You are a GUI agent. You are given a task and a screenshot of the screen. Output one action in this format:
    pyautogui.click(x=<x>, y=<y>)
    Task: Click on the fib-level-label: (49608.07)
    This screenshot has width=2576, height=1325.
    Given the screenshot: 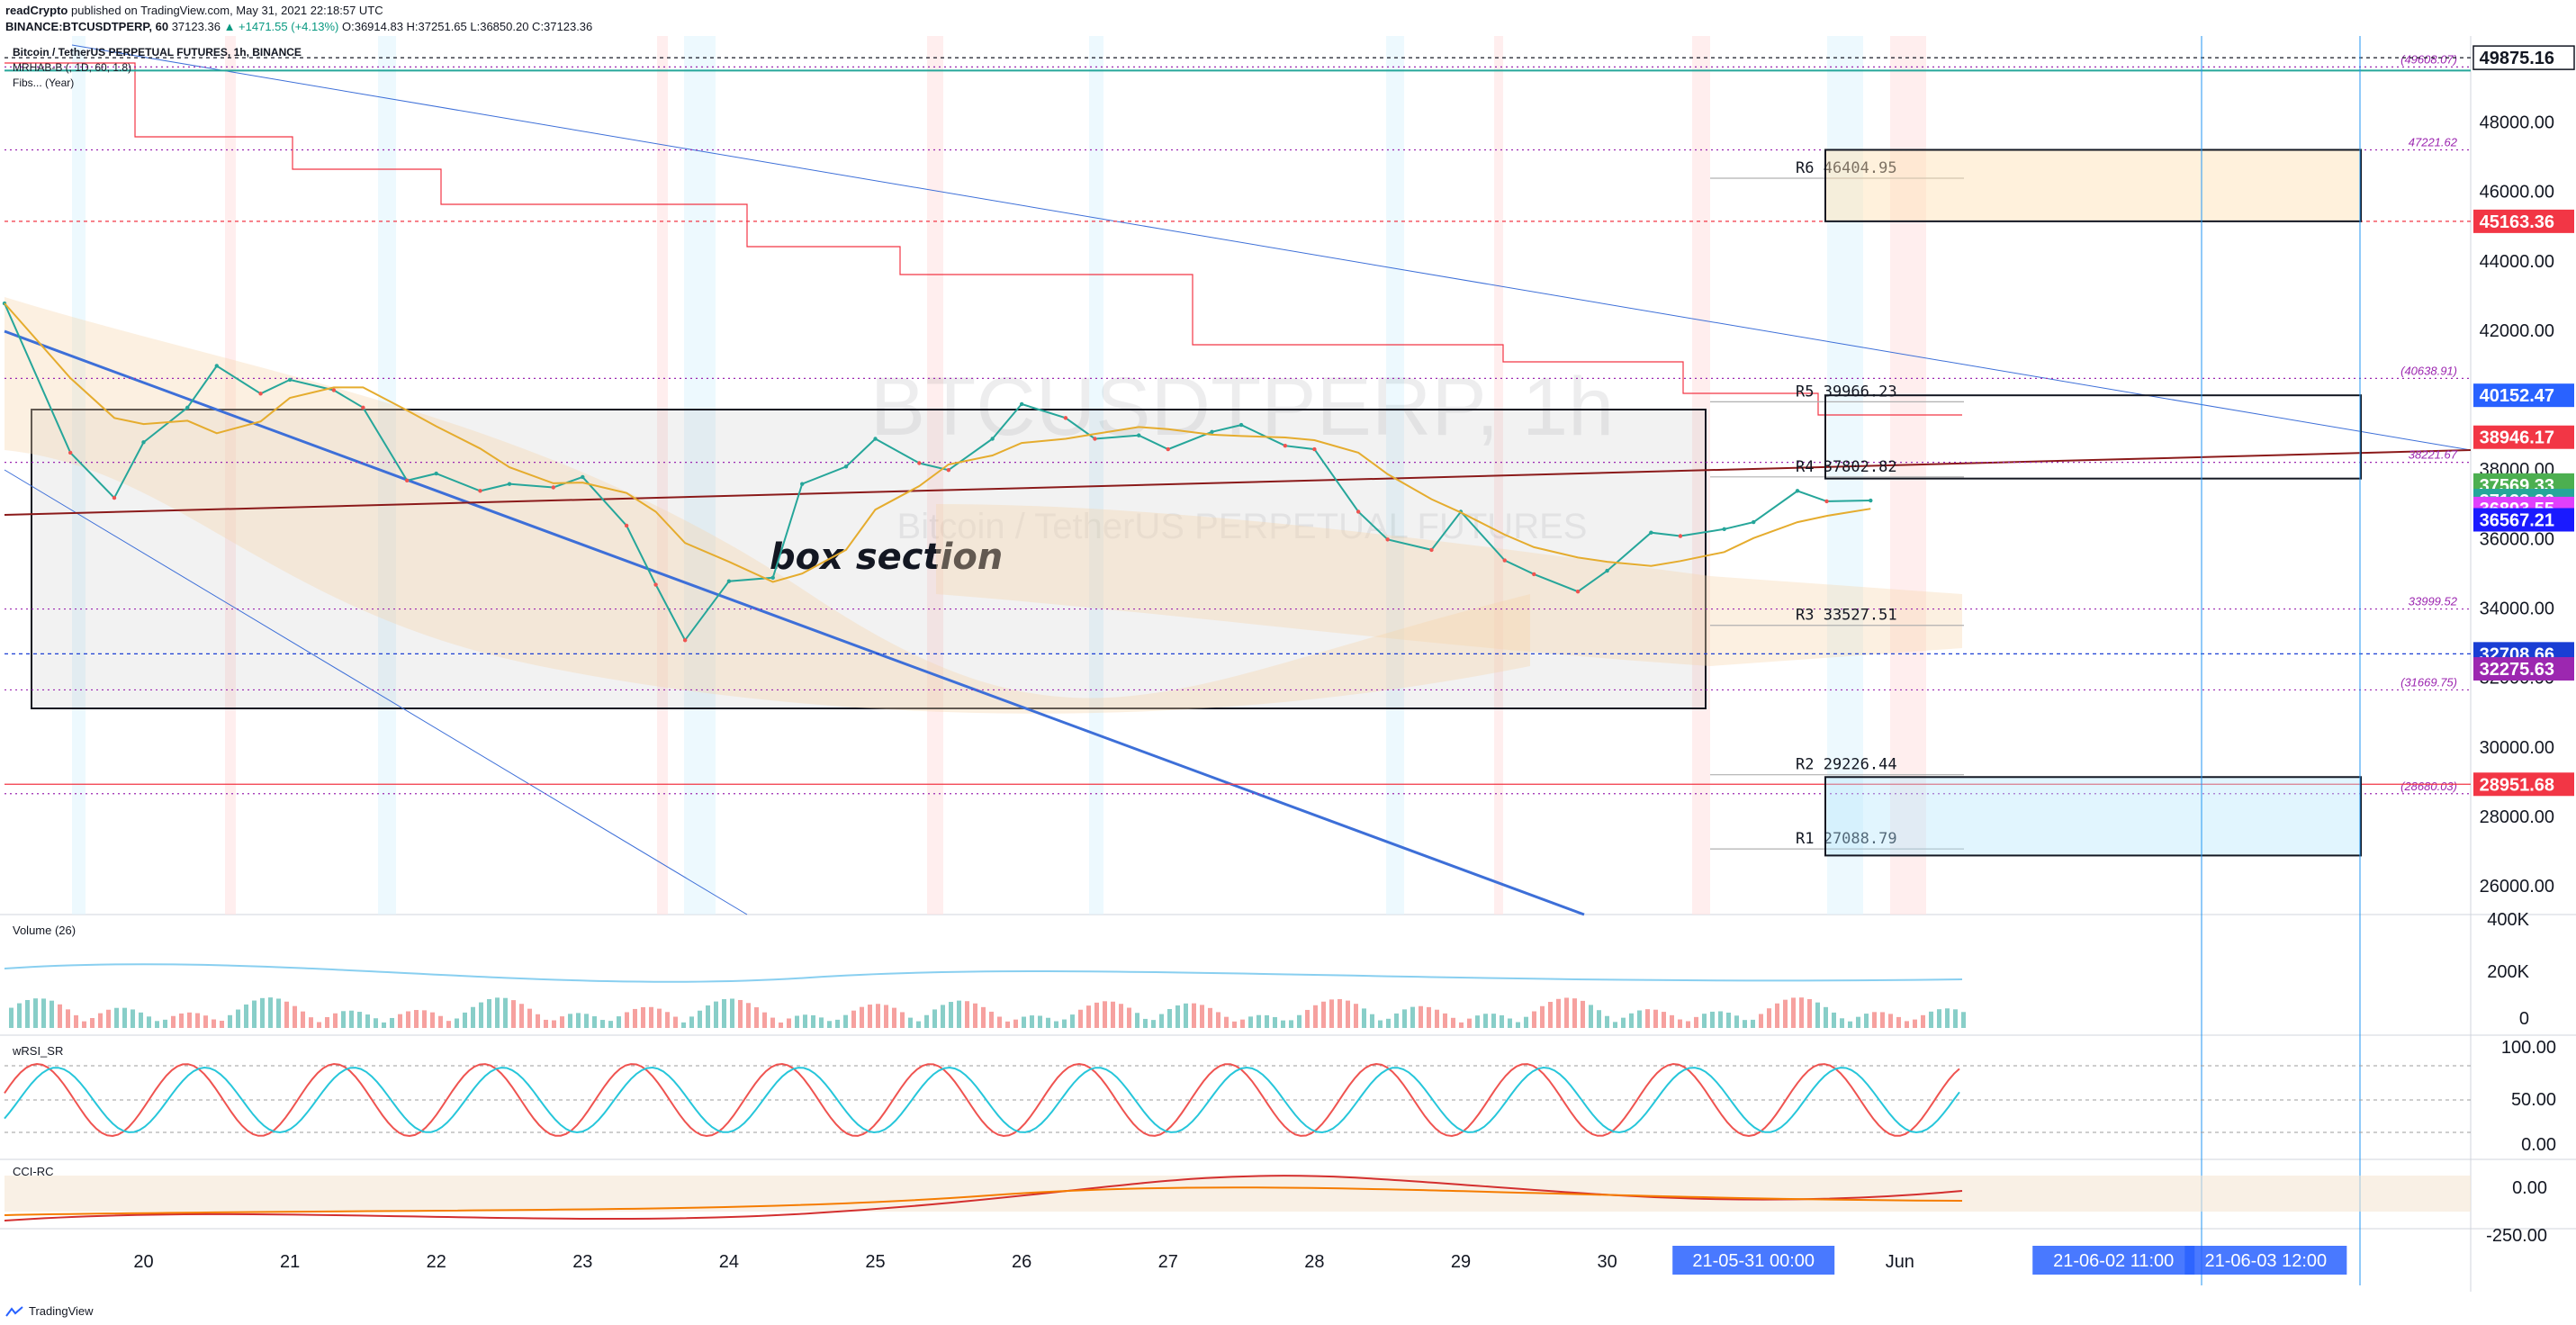 What is the action you would take?
    pyautogui.click(x=2428, y=59)
    